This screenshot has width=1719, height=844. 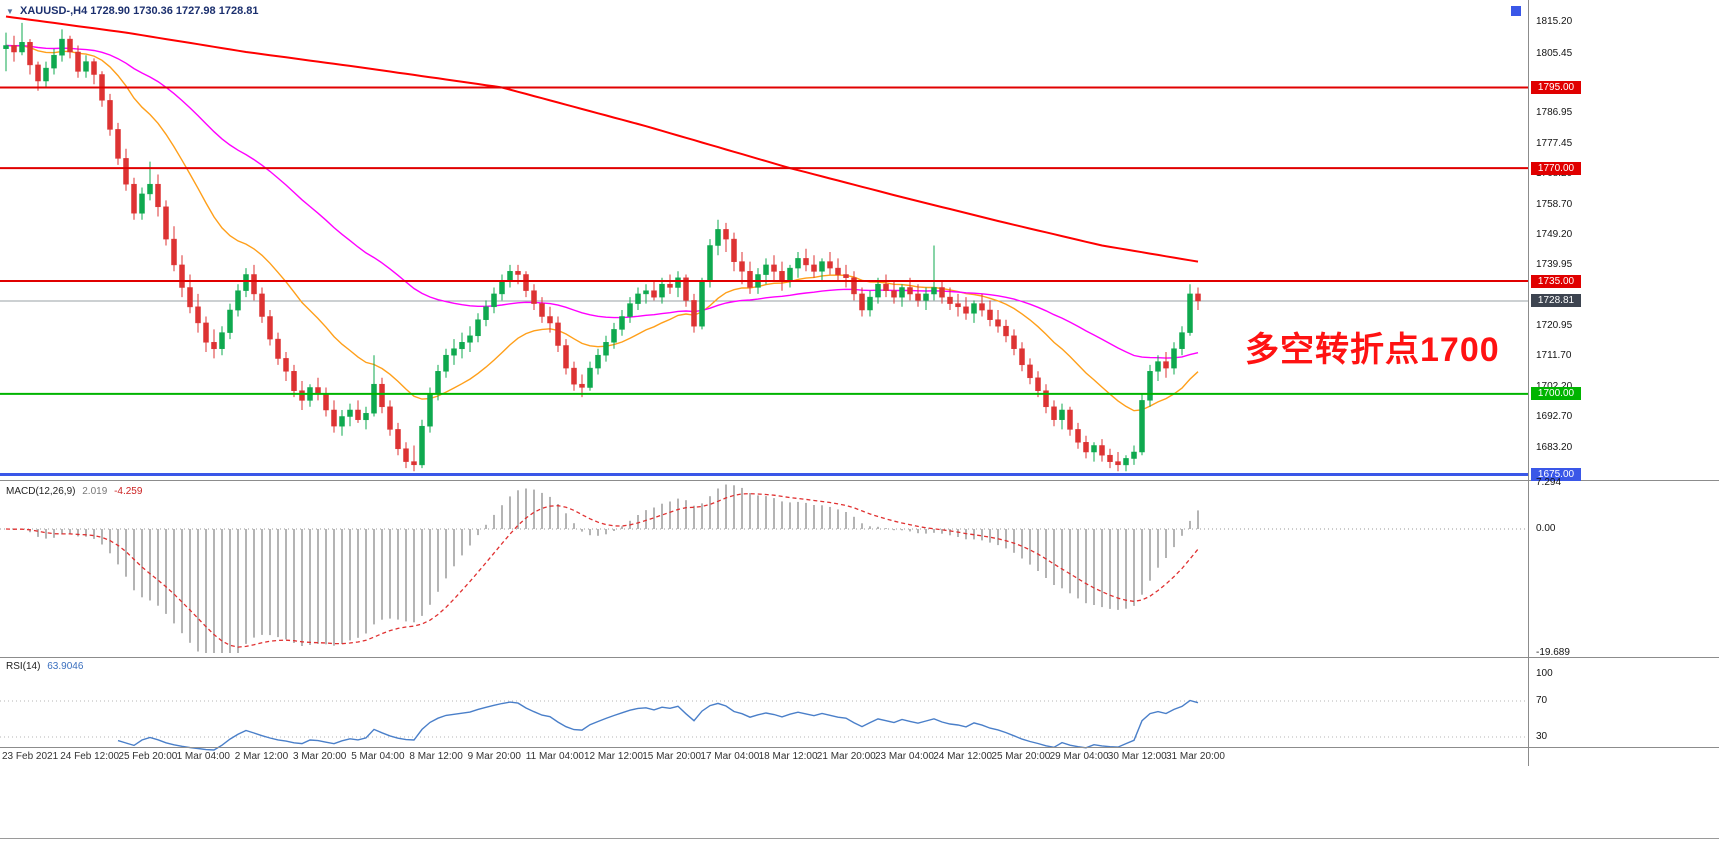 I want to click on time-axis-label: 24 Feb 12:00, so click(x=90, y=756).